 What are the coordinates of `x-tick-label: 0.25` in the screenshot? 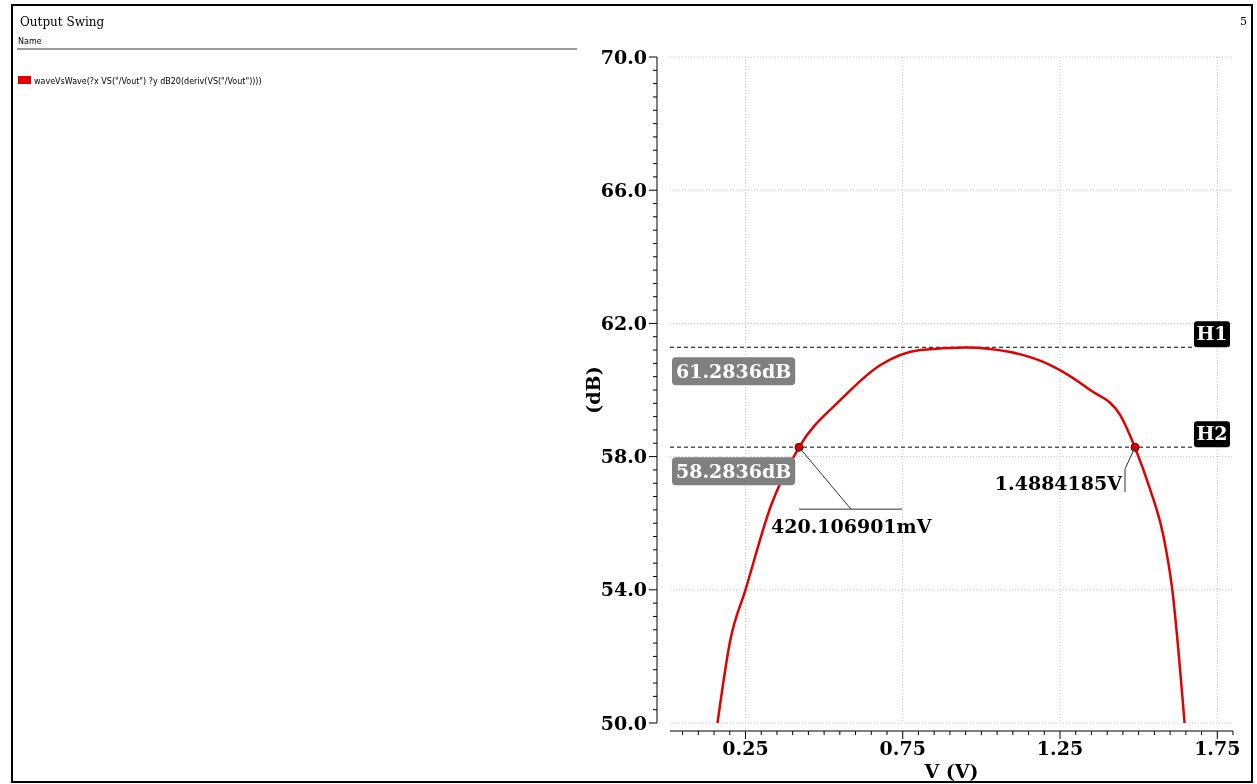 It's located at (745, 748).